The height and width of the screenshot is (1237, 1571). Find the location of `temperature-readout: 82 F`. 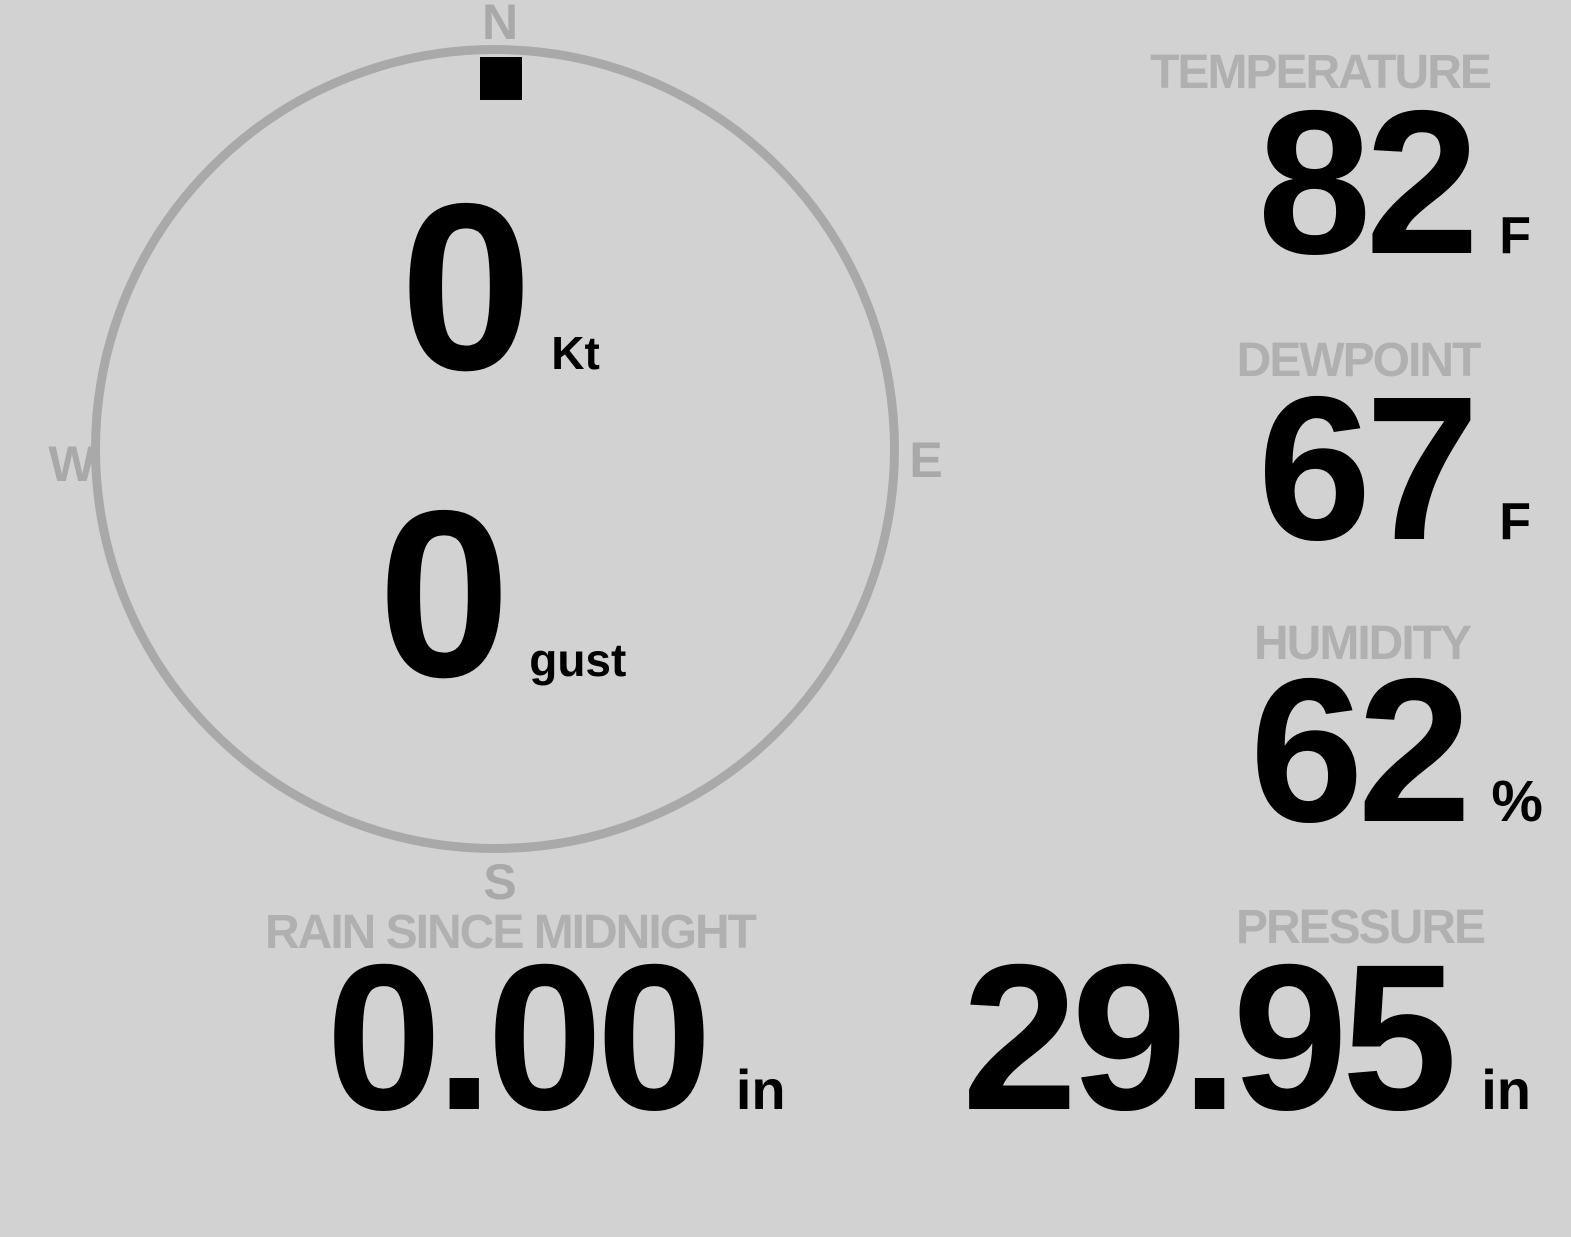

temperature-readout: 82 F is located at coordinates (1395, 182).